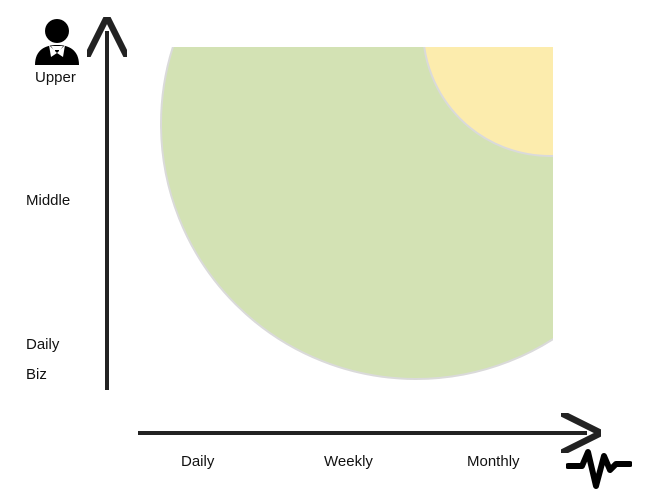 The height and width of the screenshot is (501, 647). I want to click on x-label-daily: Daily, so click(198, 461).